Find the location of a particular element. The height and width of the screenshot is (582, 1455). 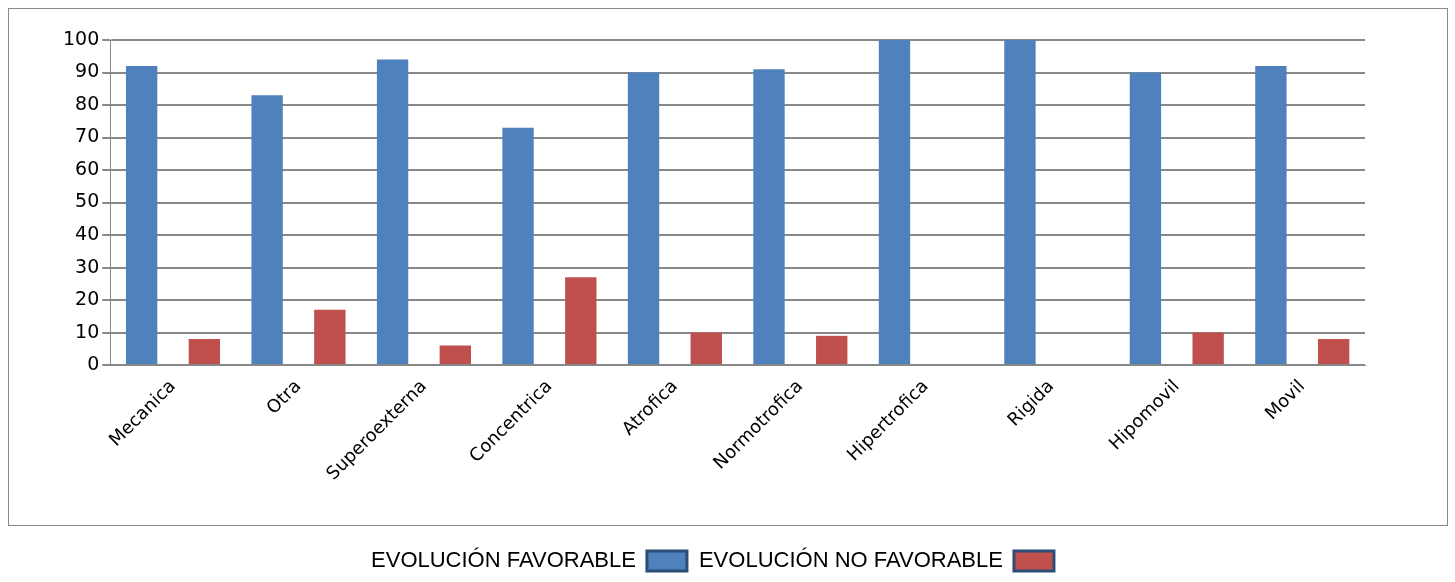

y-tick-label: 50 is located at coordinates (87, 200).